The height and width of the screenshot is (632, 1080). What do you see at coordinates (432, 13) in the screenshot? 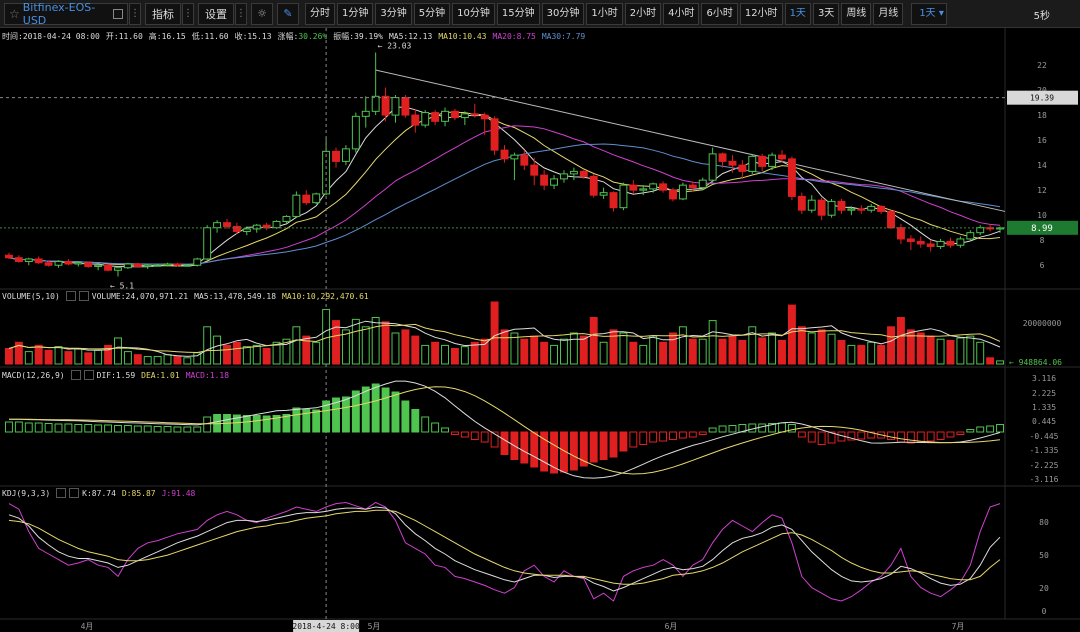
I see `period-tab-3: 5分钟` at bounding box center [432, 13].